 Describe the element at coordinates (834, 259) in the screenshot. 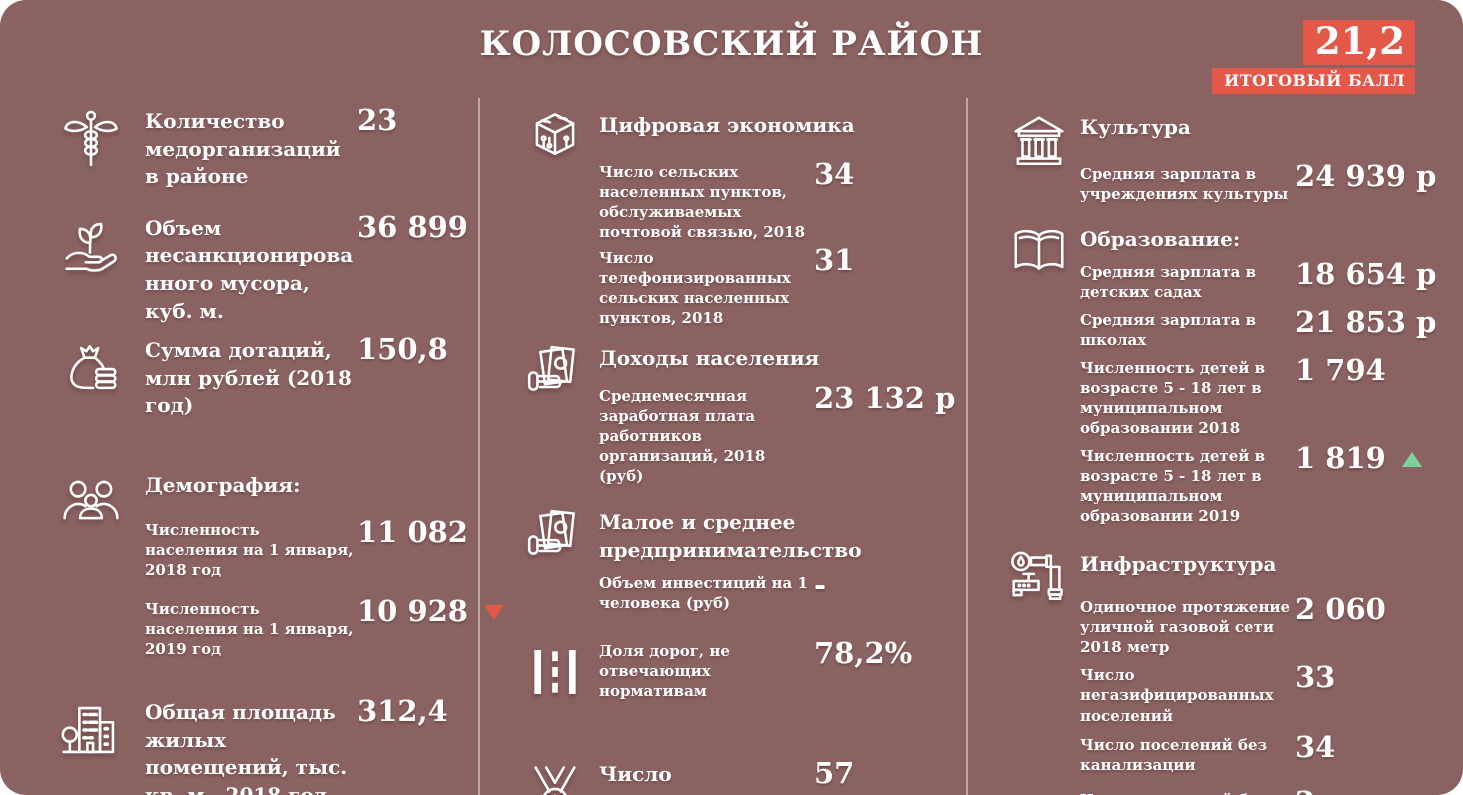

I see `stat-value: 31` at that location.